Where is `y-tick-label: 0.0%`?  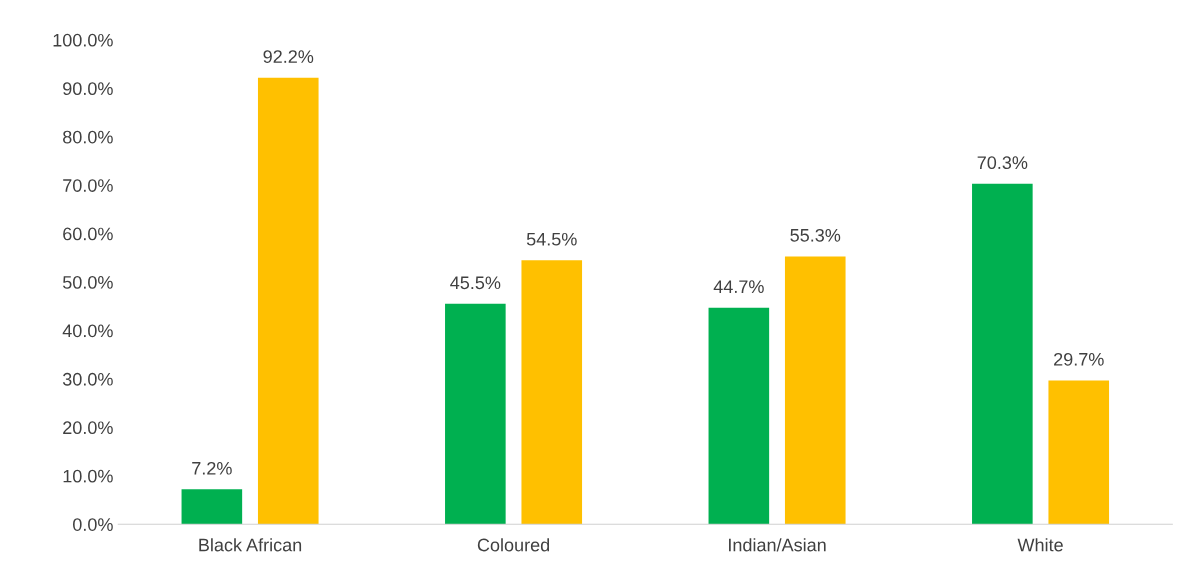
y-tick-label: 0.0% is located at coordinates (93, 524).